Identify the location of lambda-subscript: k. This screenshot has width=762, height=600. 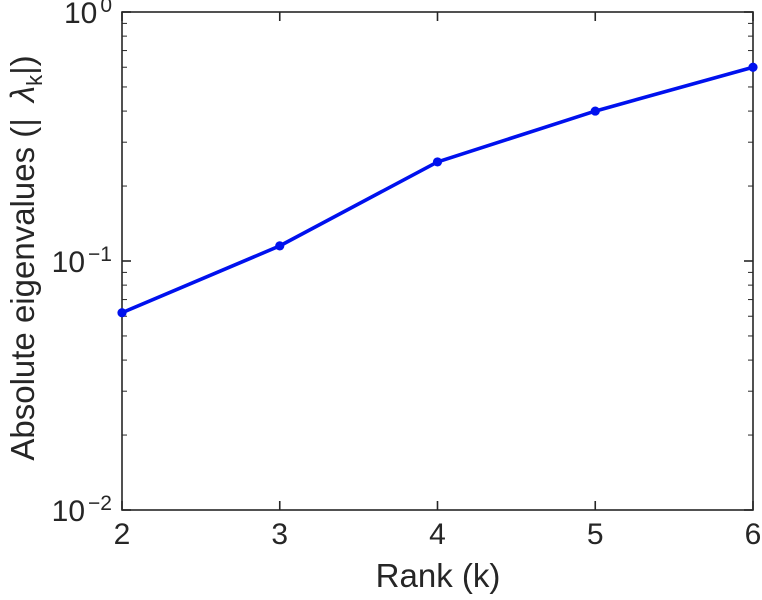
(34, 80).